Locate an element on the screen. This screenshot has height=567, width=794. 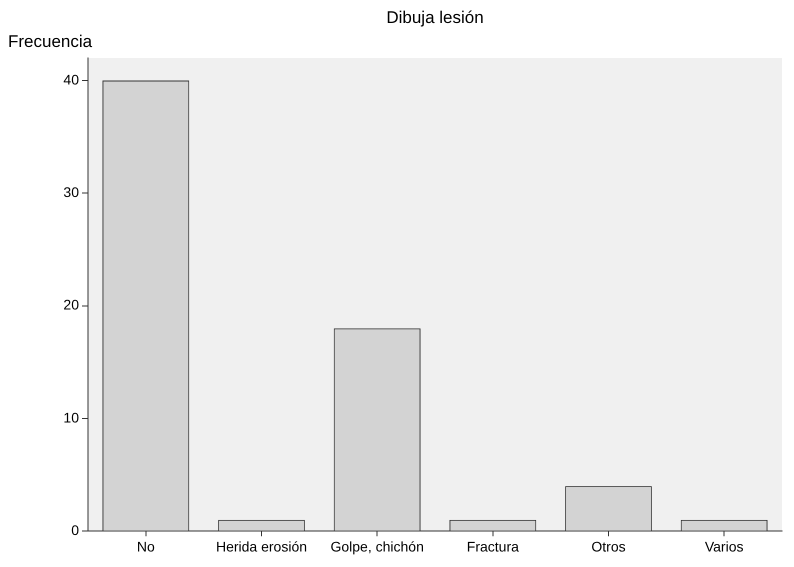
x-tick-label: Varios is located at coordinates (724, 546).